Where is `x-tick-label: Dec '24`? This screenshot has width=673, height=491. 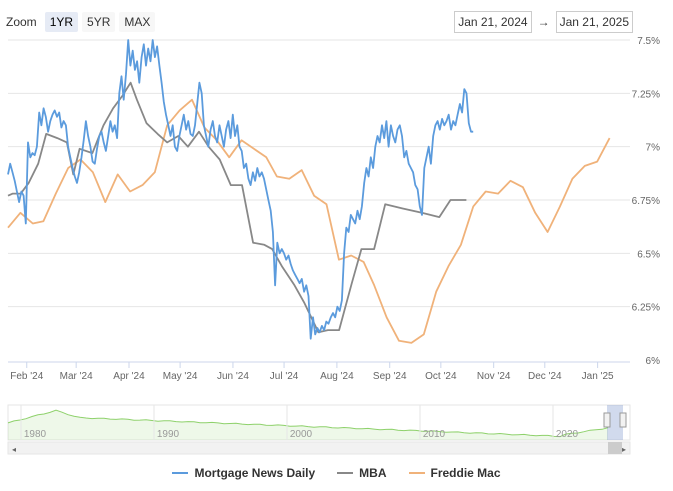
x-tick-label: Dec '24 is located at coordinates (545, 376).